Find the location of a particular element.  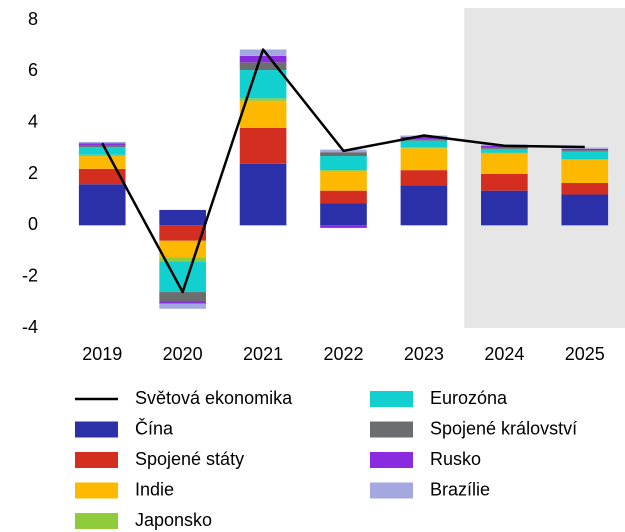

x-tick-label: 2022 is located at coordinates (343, 354).